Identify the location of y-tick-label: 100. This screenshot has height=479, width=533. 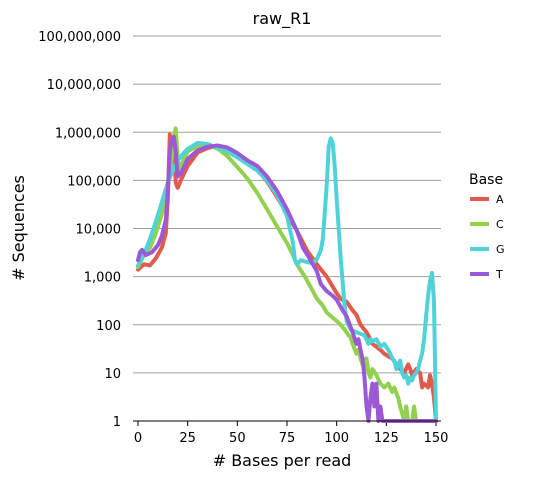
(108, 326).